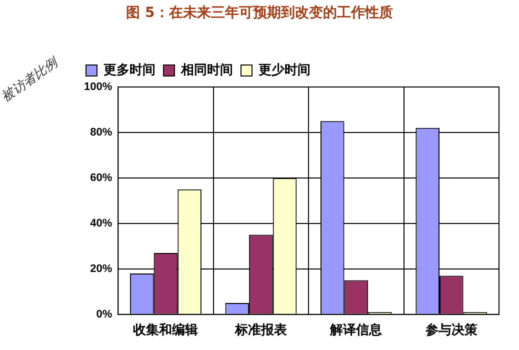 Image resolution: width=519 pixels, height=350 pixels. Describe the element at coordinates (259, 13) in the screenshot. I see `chart-title: 图 5：在未来三年可预期到改变的工作性质` at that location.